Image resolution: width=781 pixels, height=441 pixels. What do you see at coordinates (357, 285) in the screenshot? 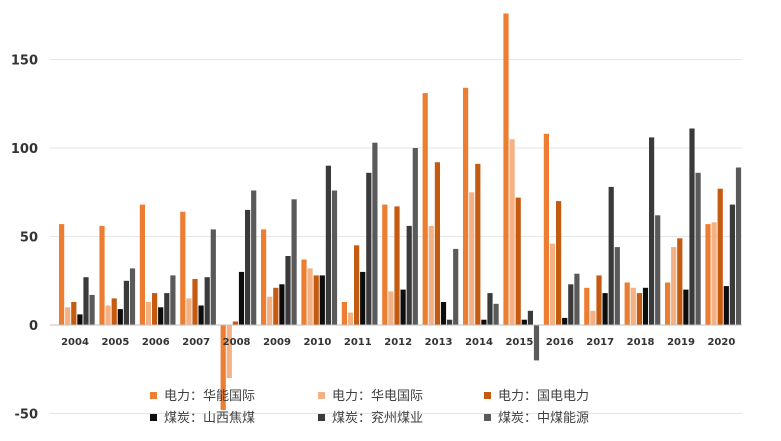
I see `bar-2011-s2` at bounding box center [357, 285].